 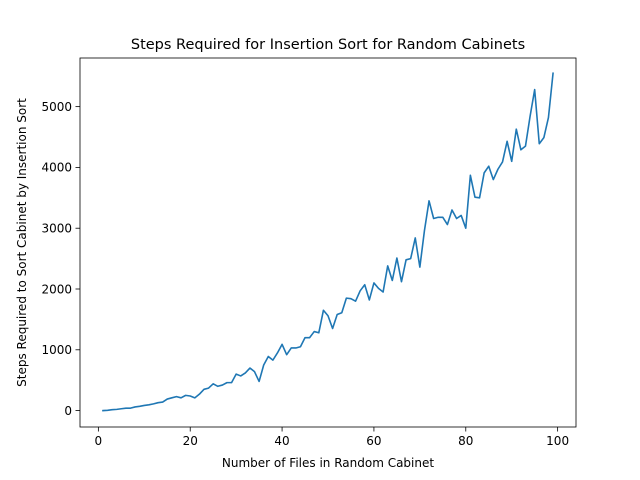 I want to click on x-tick-label: 0, so click(x=99, y=441).